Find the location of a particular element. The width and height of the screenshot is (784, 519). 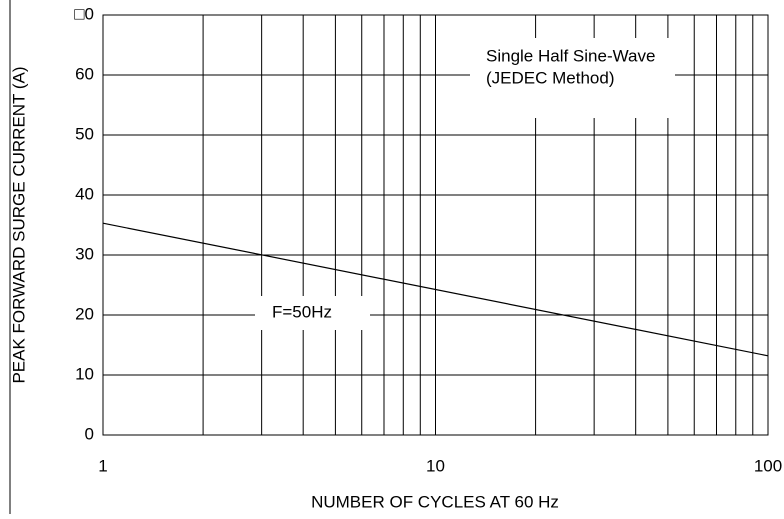

y-tick-label: 40 is located at coordinates (84, 193).